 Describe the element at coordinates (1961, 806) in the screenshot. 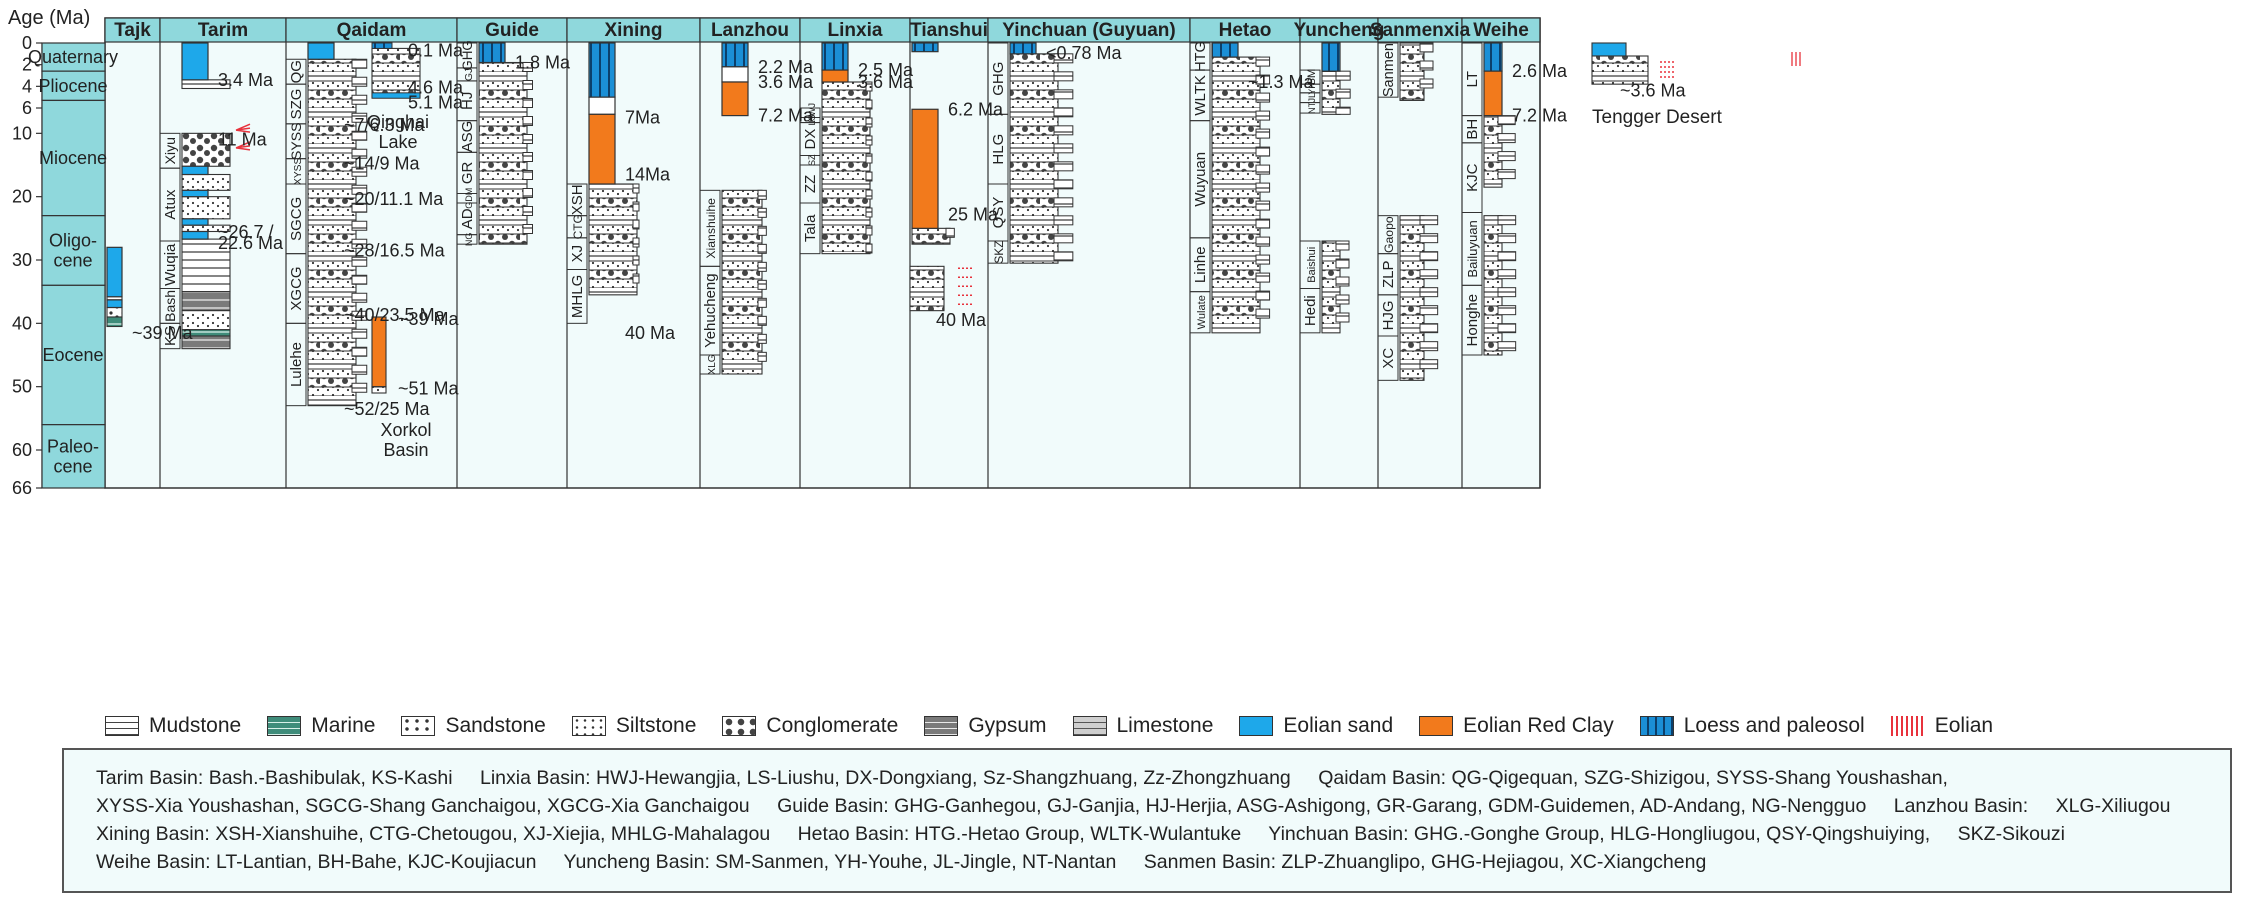

I see `abbreviation-entry: Lanzhou Basin:` at that location.